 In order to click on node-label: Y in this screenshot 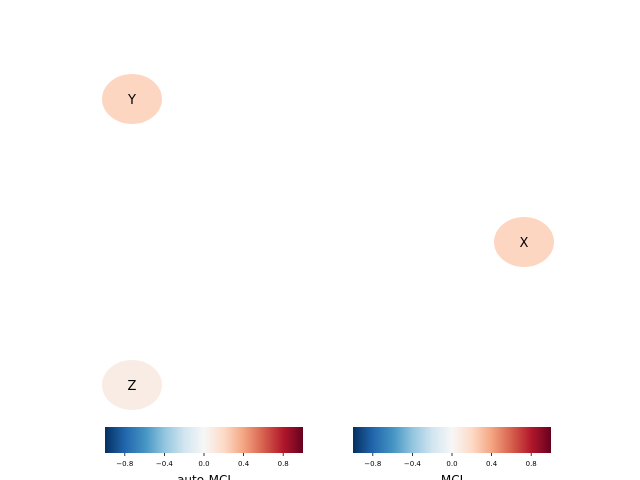, I will do `click(131, 100)`.